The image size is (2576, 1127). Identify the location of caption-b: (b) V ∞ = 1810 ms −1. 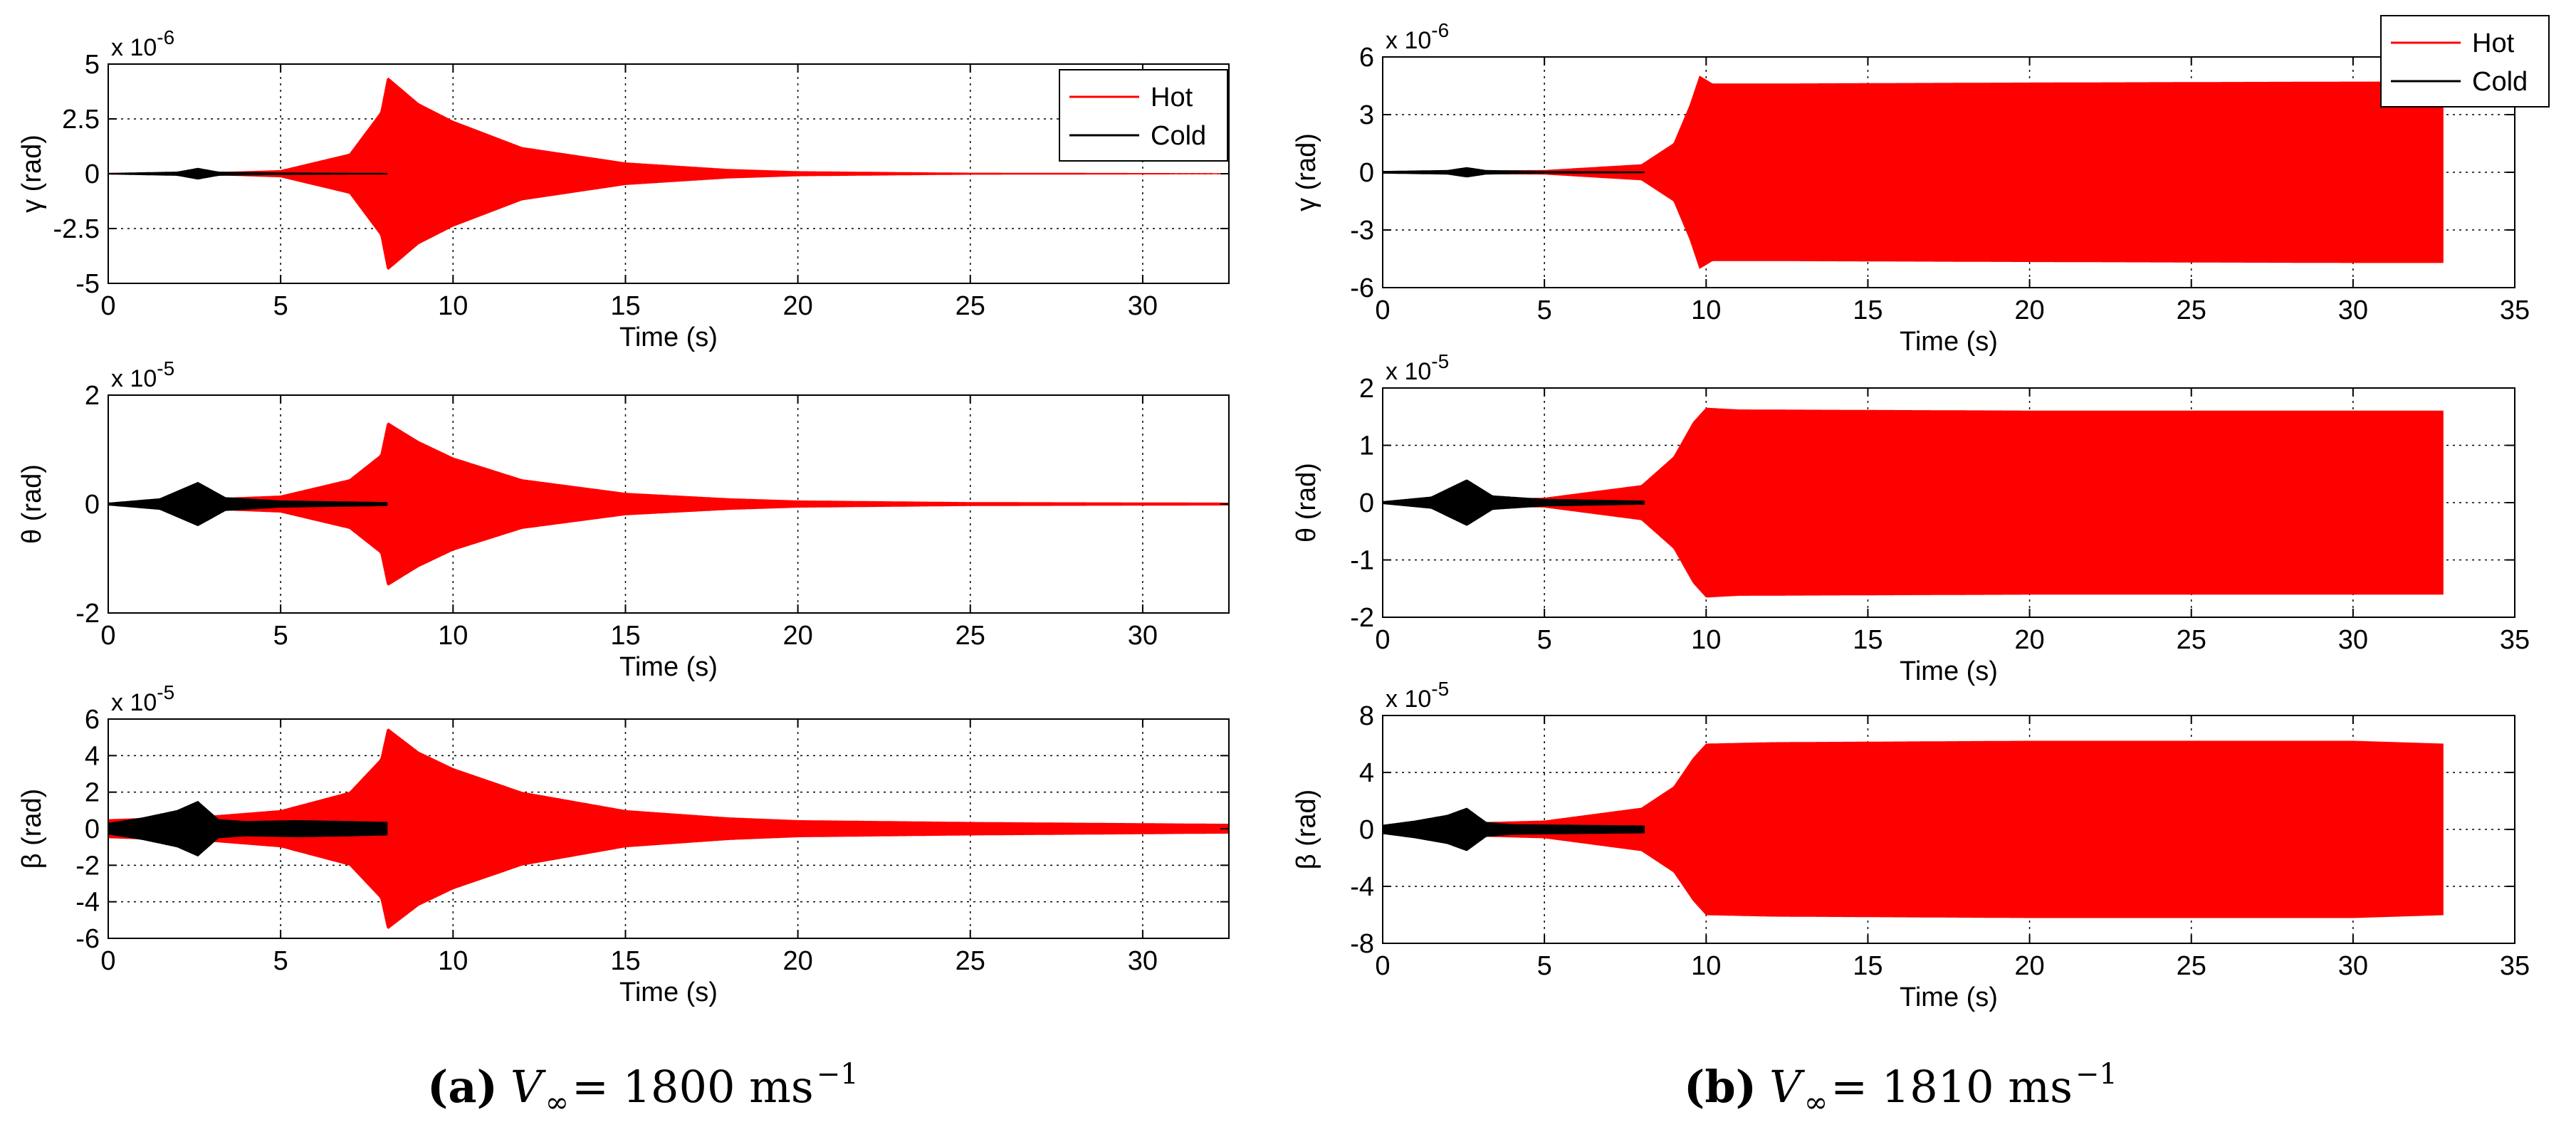
(1900, 1088).